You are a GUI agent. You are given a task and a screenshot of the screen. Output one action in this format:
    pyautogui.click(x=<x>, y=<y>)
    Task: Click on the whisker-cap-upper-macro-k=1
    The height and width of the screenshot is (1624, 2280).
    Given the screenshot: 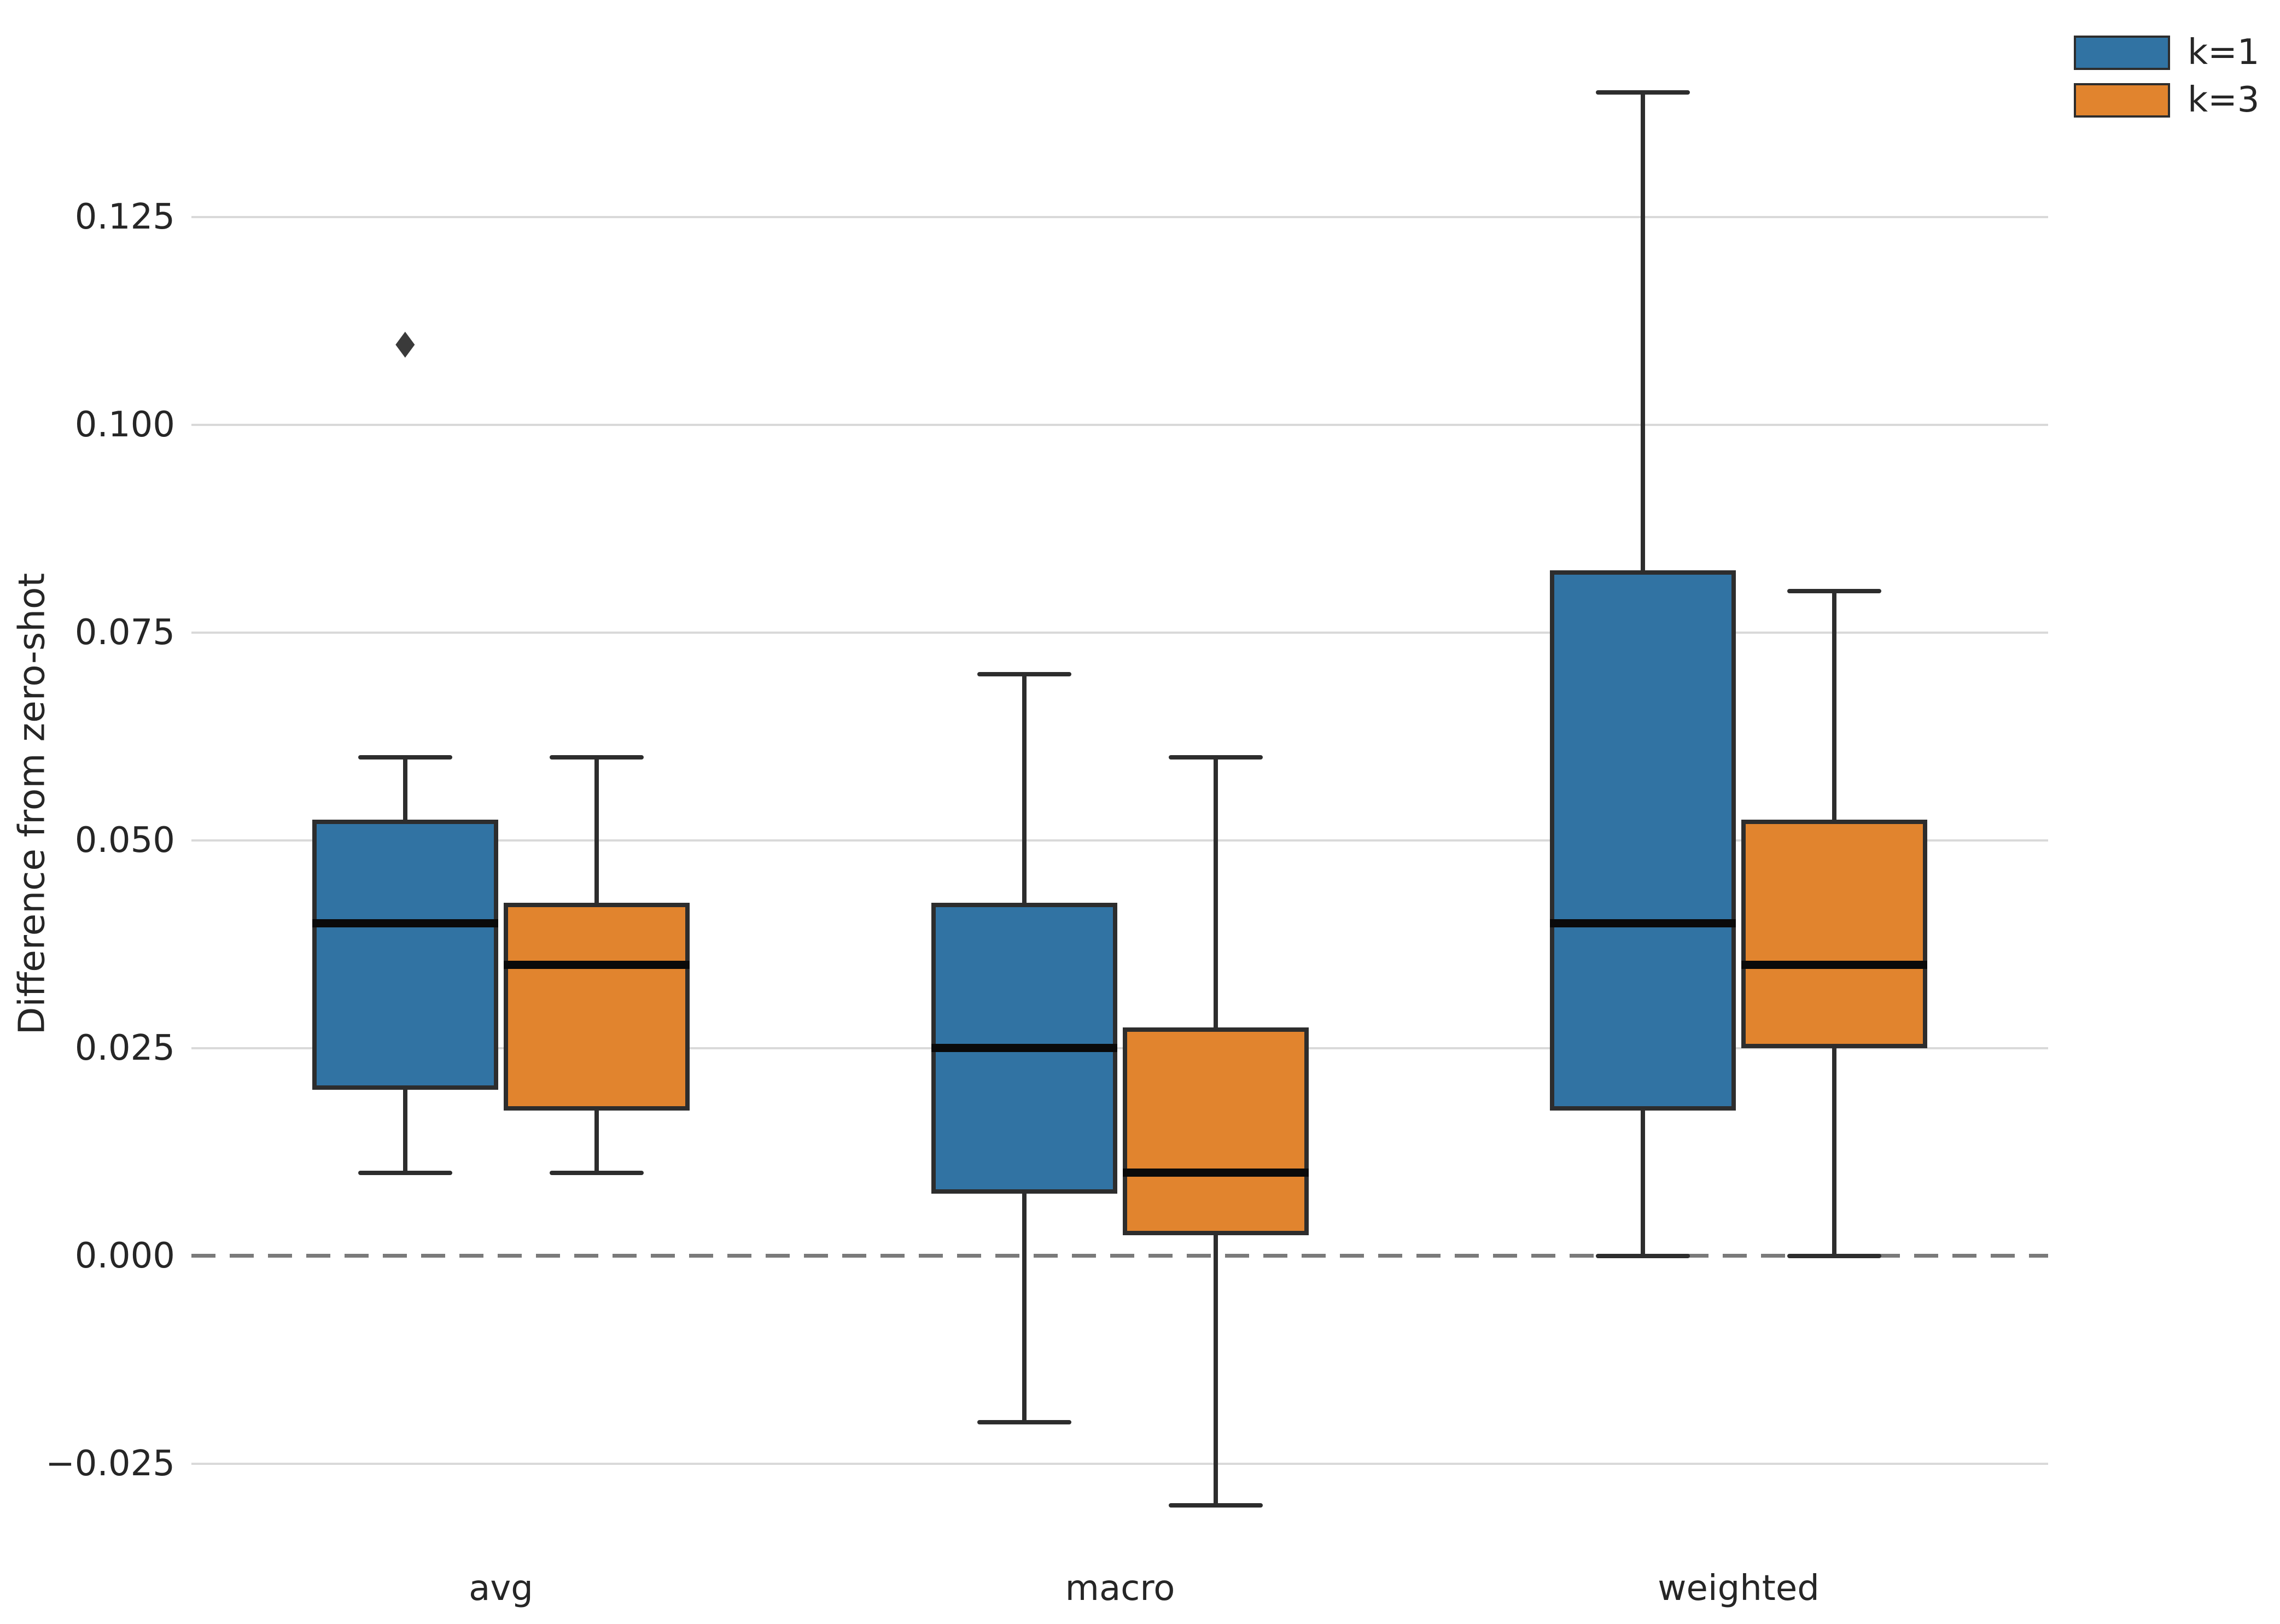 What is the action you would take?
    pyautogui.click(x=1024, y=674)
    